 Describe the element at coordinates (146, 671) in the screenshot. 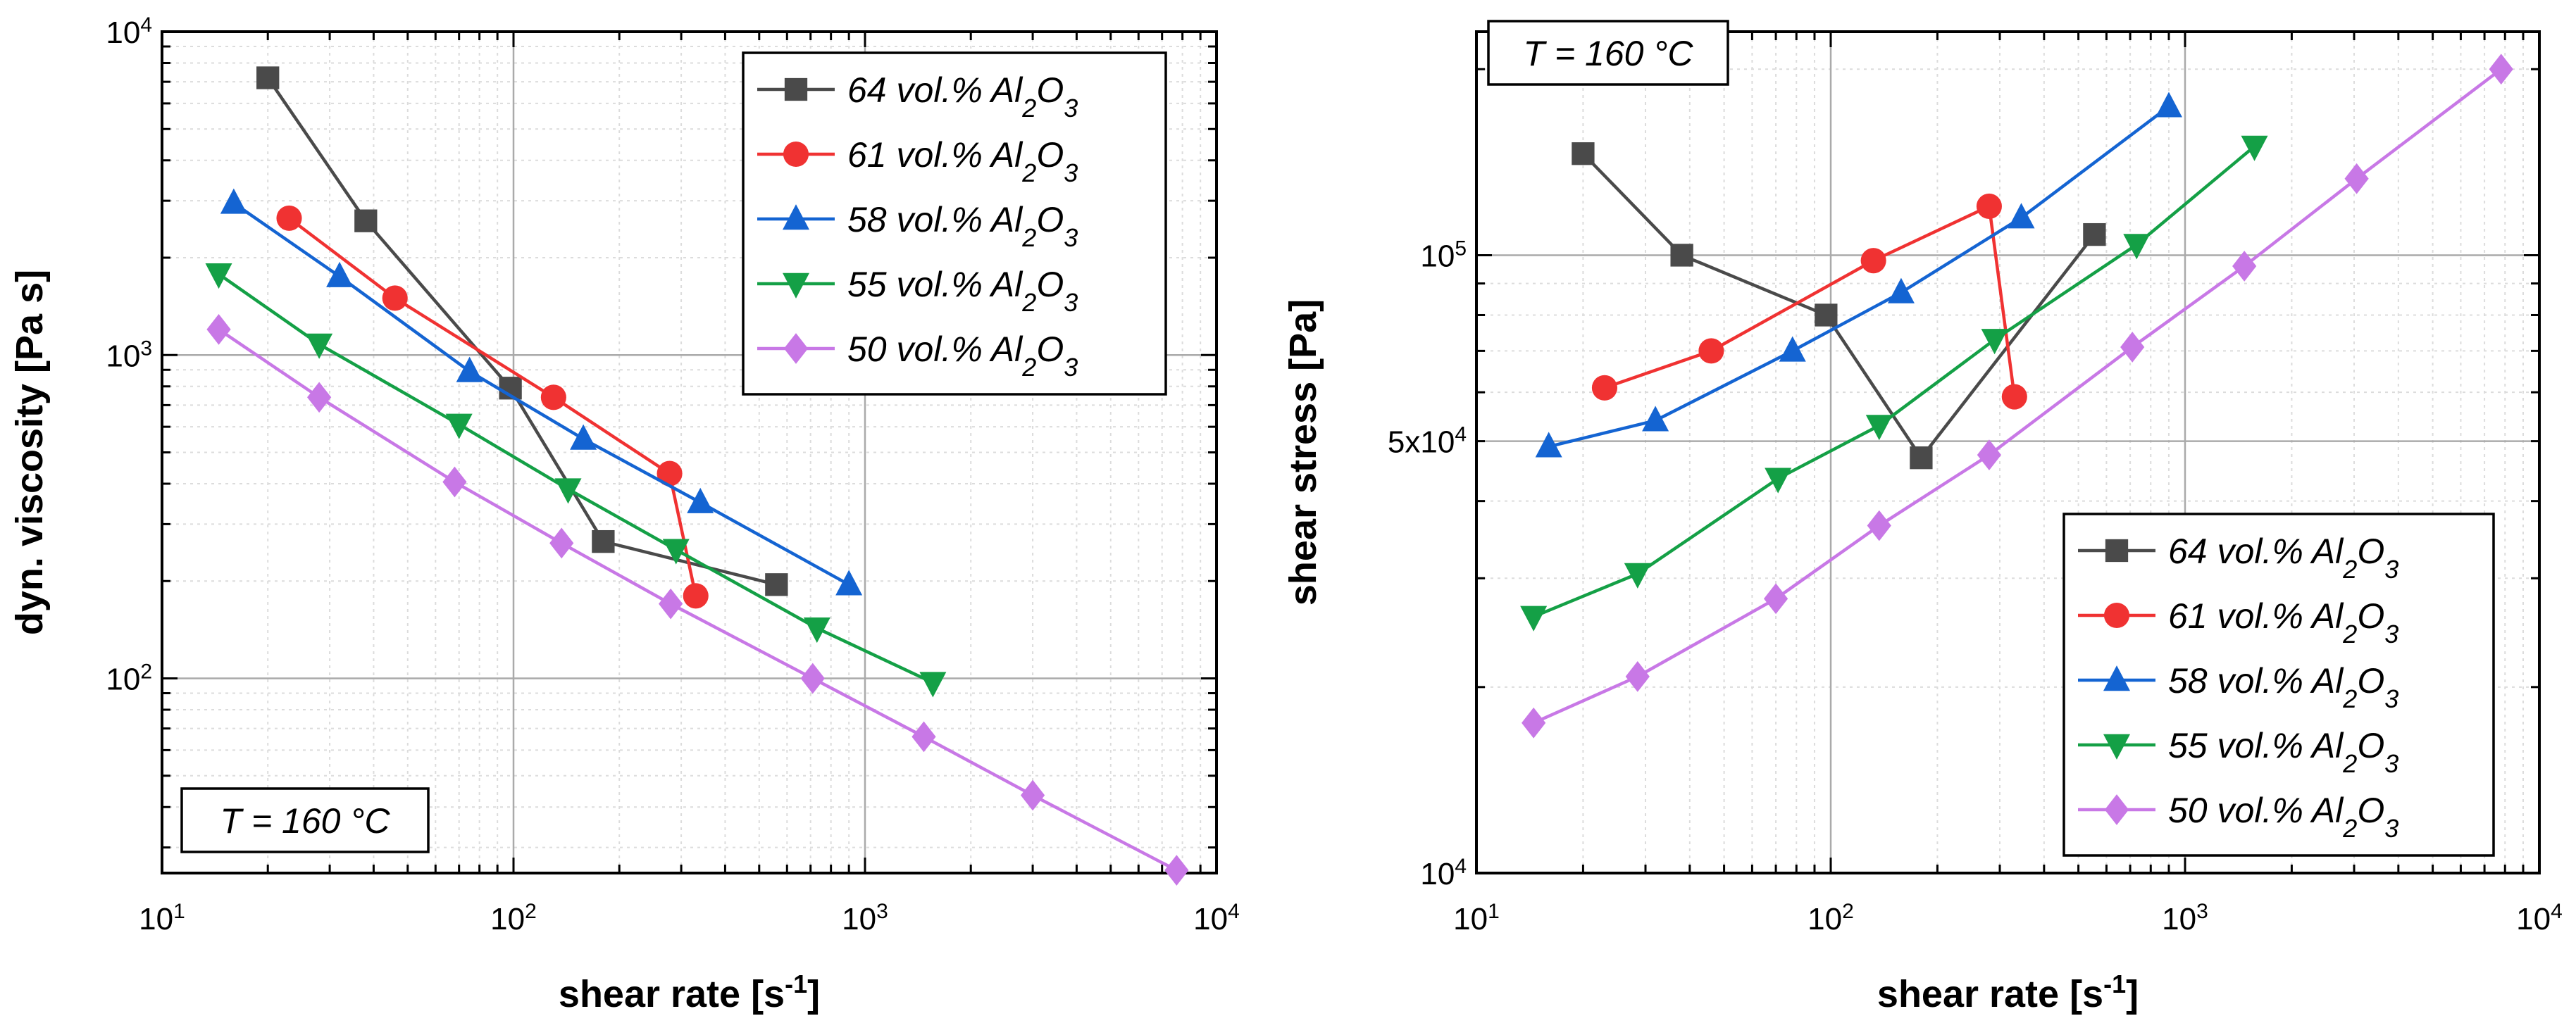

I see `tick-label-exponent: 2` at that location.